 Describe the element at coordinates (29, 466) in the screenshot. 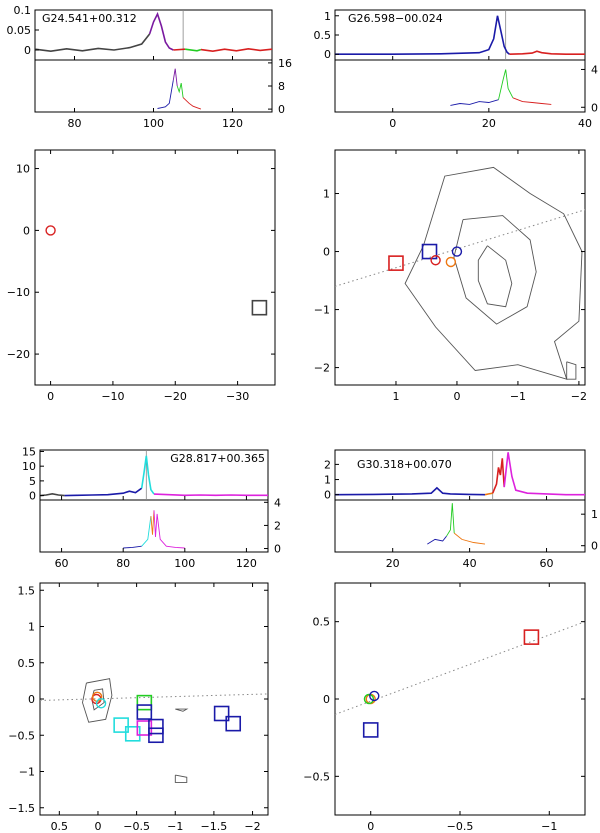

I see `spec3-top-ytick-label: 10` at that location.